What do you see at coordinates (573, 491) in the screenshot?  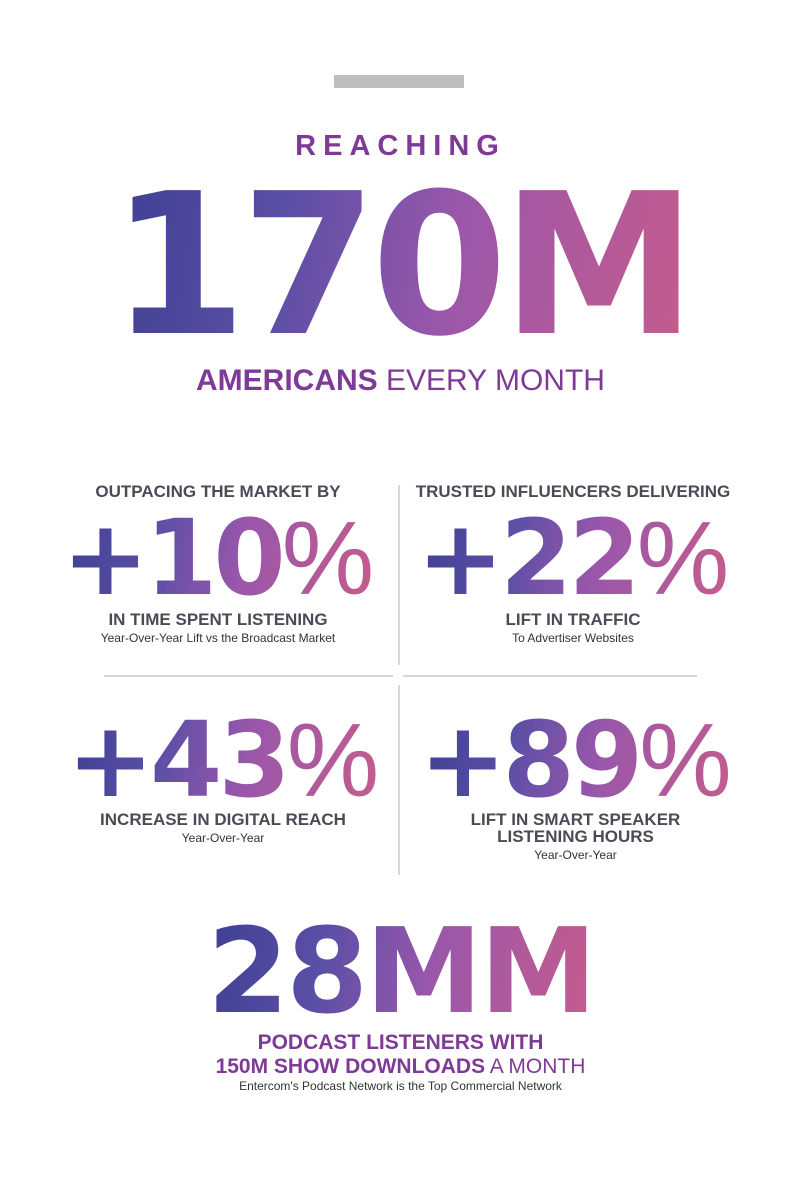 I see `stat-kicker: TRUSTED INFLUENCERS DELIVERING` at bounding box center [573, 491].